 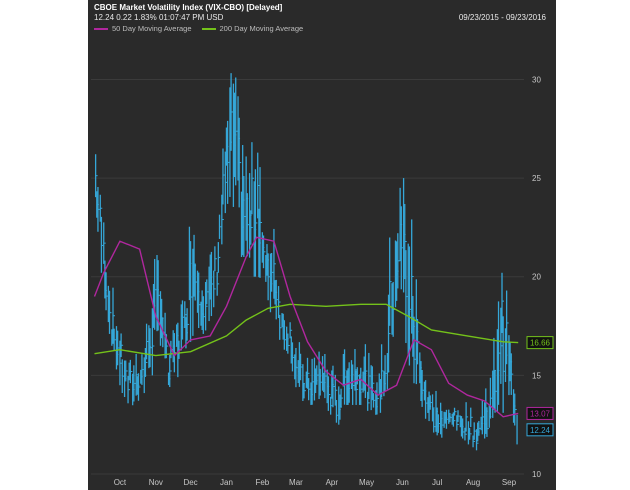 What do you see at coordinates (296, 482) in the screenshot?
I see `x-tick-label-mar: Mar` at bounding box center [296, 482].